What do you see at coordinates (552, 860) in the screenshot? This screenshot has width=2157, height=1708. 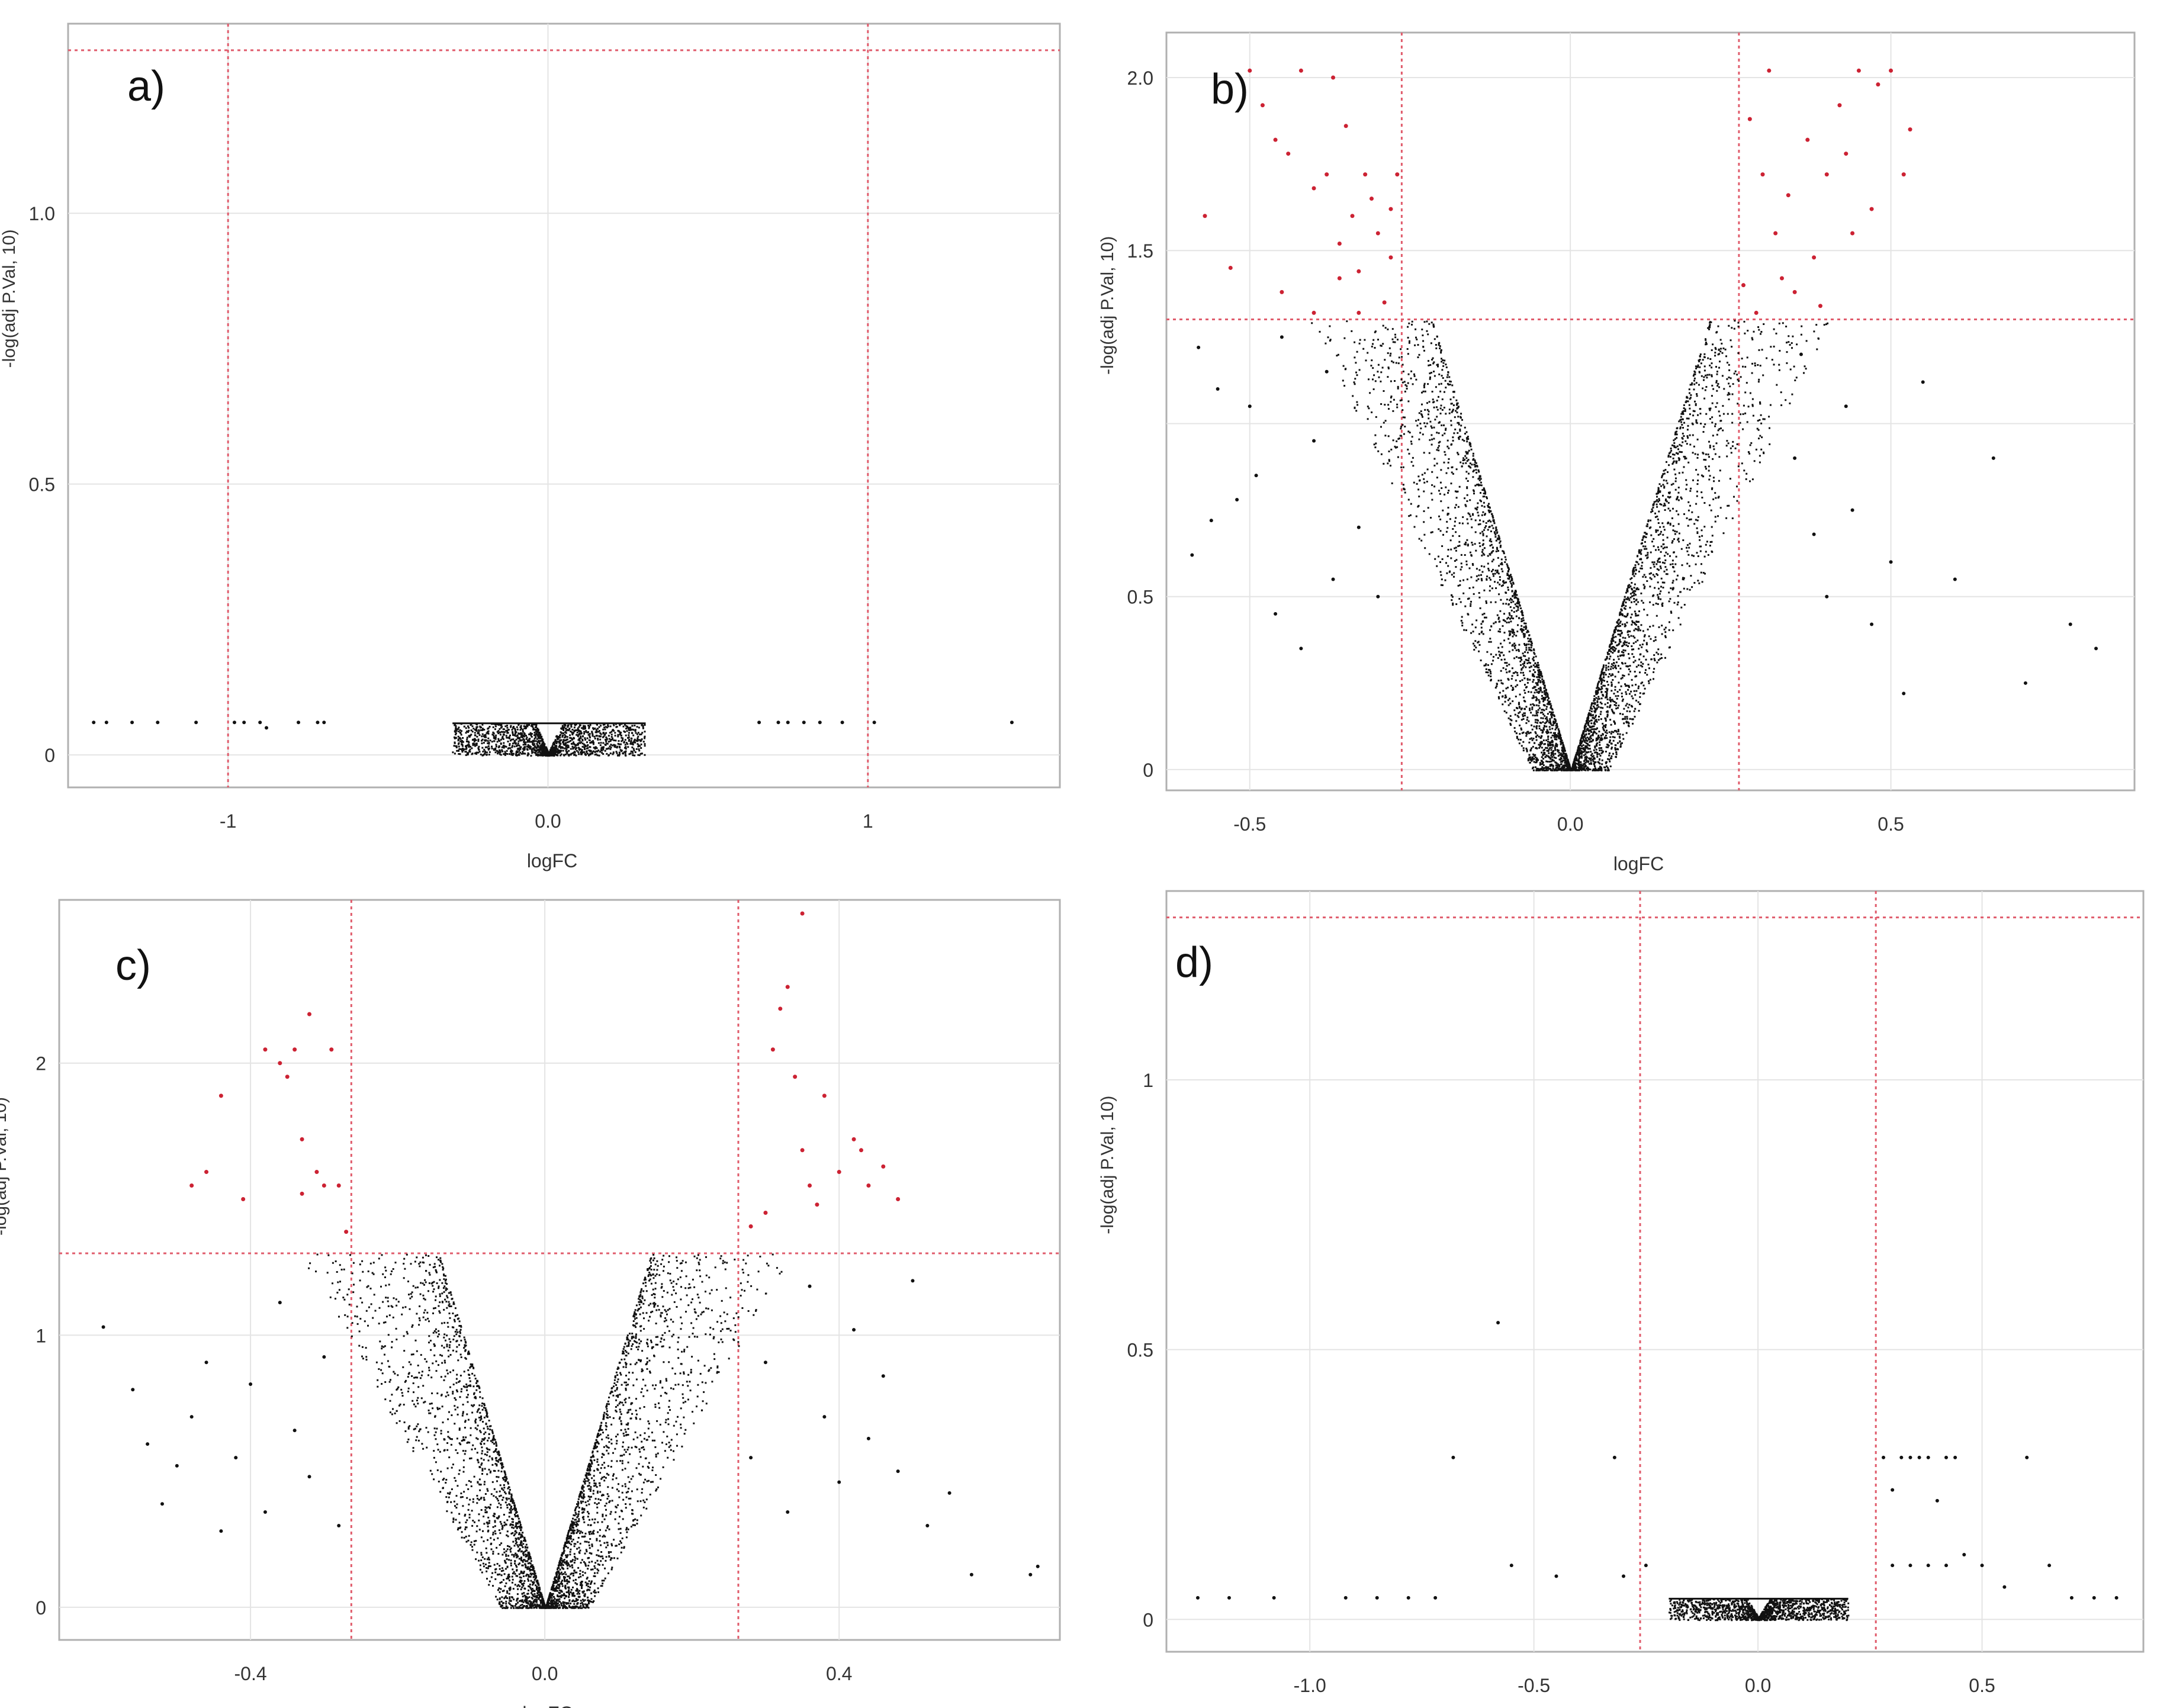 I see `x-axis-label: logFC` at bounding box center [552, 860].